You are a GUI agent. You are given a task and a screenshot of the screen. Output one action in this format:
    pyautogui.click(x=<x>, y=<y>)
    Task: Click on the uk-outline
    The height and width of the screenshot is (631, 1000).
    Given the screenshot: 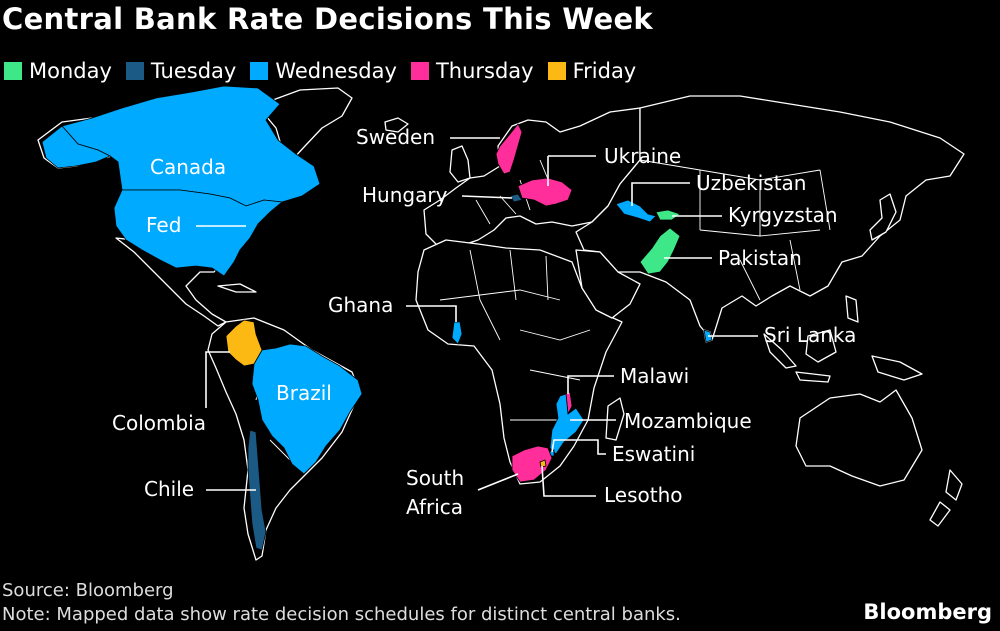 What is the action you would take?
    pyautogui.click(x=460, y=164)
    